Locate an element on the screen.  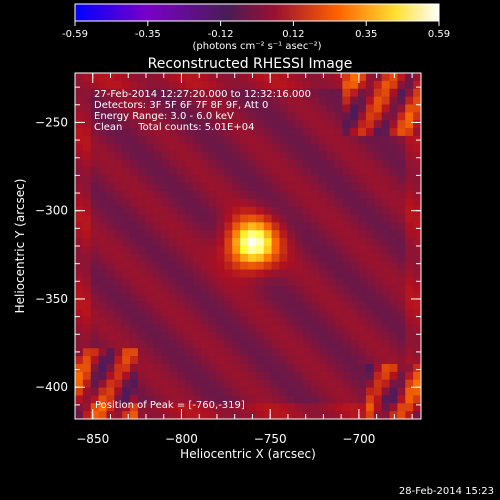
x-tick-label: −750 is located at coordinates (270, 439).